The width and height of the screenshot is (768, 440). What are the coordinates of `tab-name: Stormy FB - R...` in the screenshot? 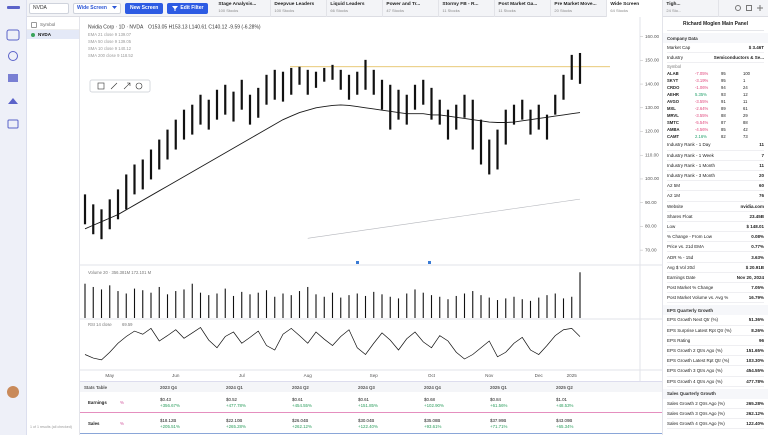 It's located at (460, 4).